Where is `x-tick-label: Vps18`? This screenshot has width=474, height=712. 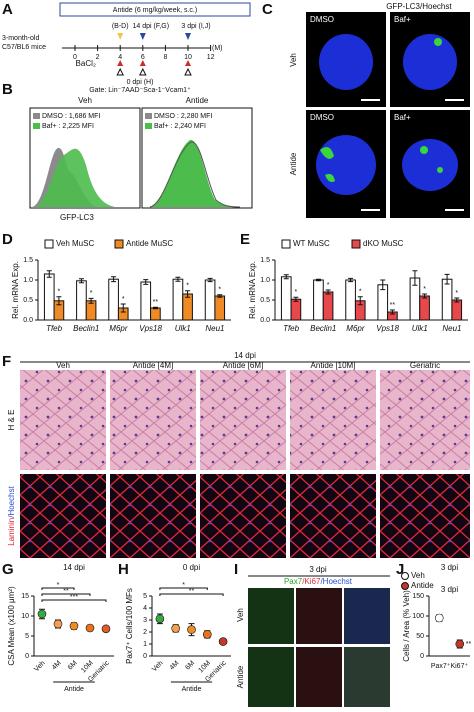 x-tick-label: Vps18 is located at coordinates (387, 328).